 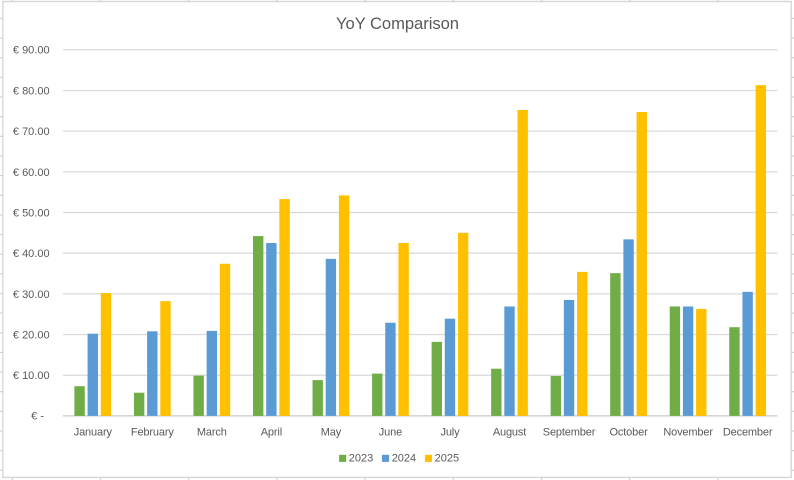 What do you see at coordinates (93, 432) in the screenshot?
I see `svg-text: January` at bounding box center [93, 432].